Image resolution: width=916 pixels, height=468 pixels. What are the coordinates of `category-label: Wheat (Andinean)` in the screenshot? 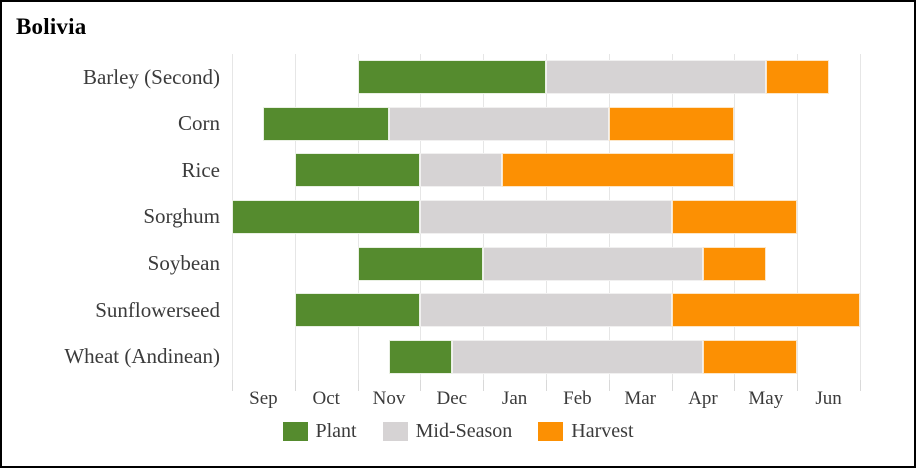 It's located at (142, 356).